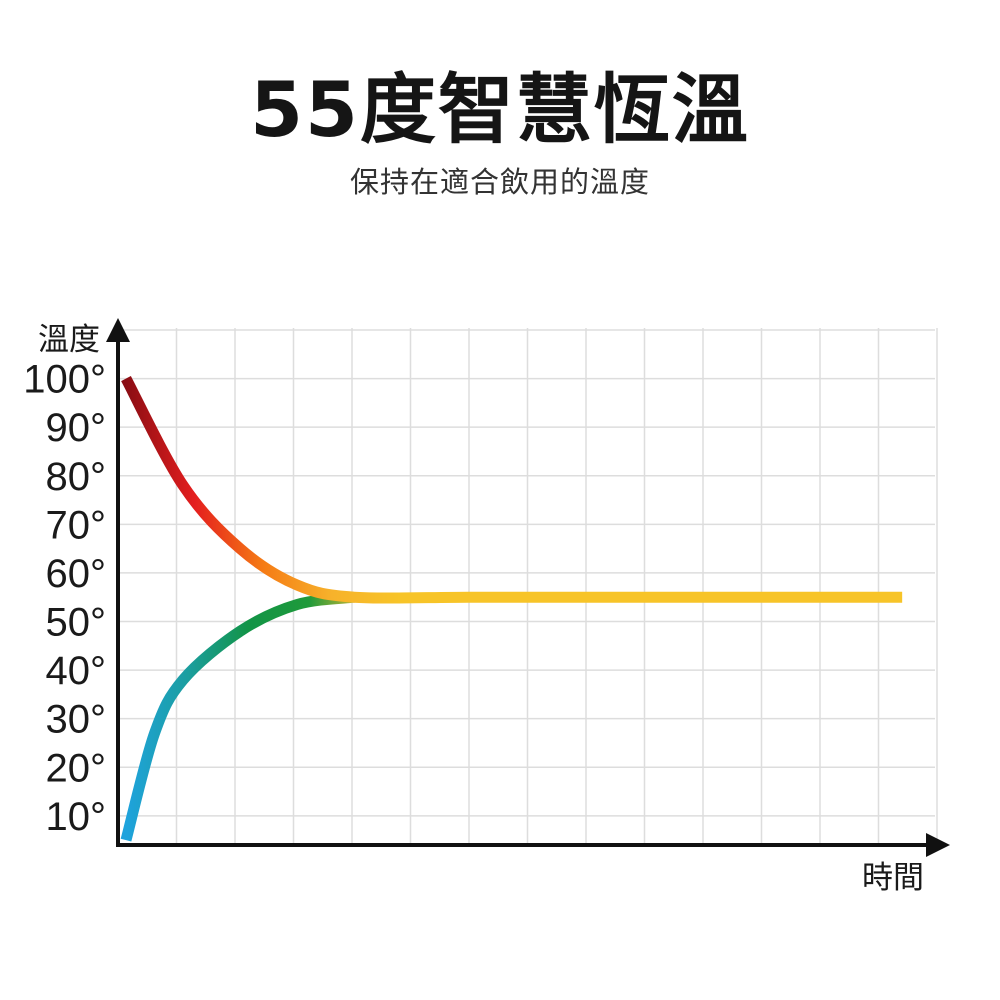 The width and height of the screenshot is (1000, 1000). Describe the element at coordinates (76, 525) in the screenshot. I see `y-tick-label: 70°` at that location.